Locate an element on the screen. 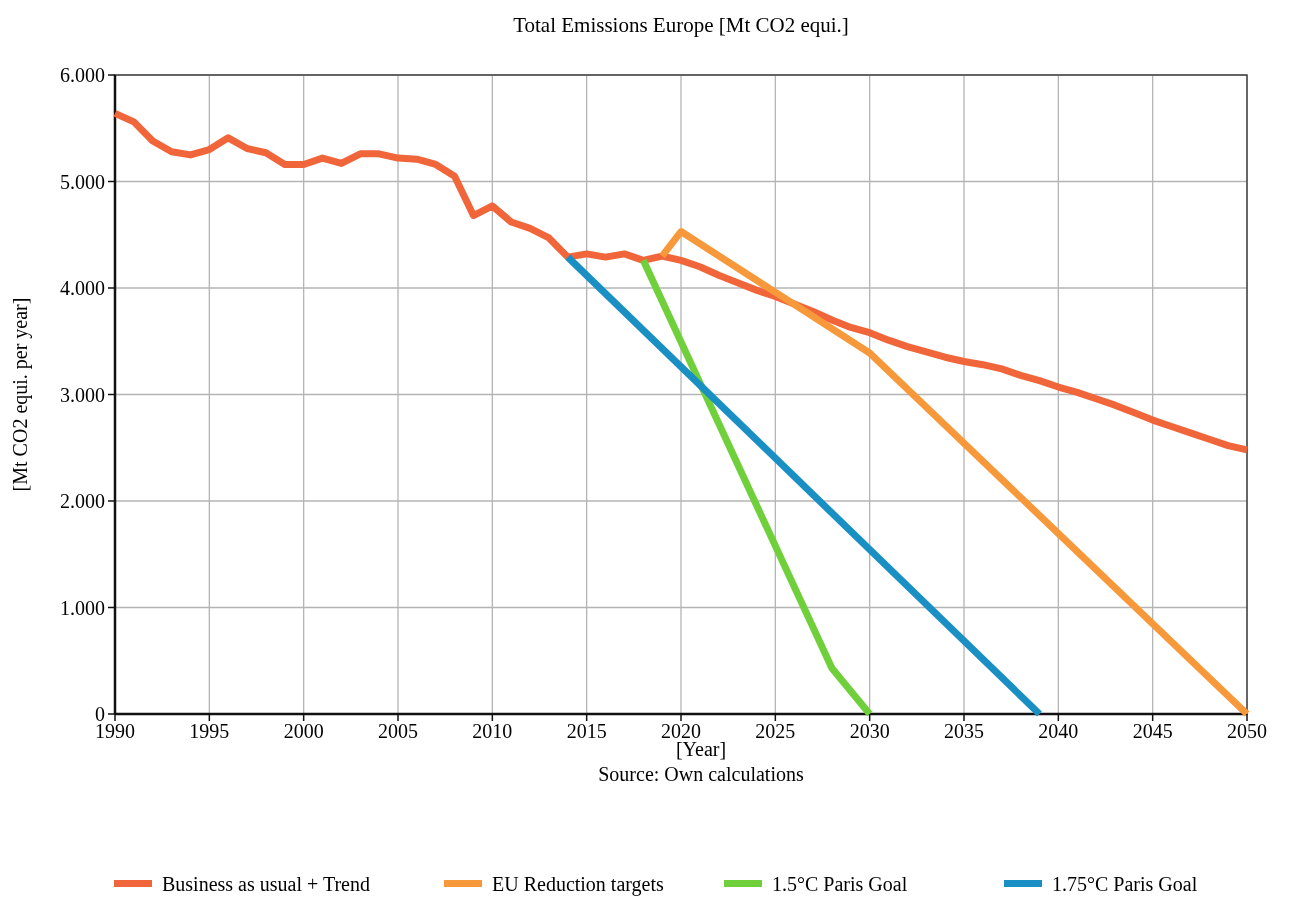 This screenshot has width=1296, height=904. legend-label: 1.75°C Paris Goal is located at coordinates (1125, 884).